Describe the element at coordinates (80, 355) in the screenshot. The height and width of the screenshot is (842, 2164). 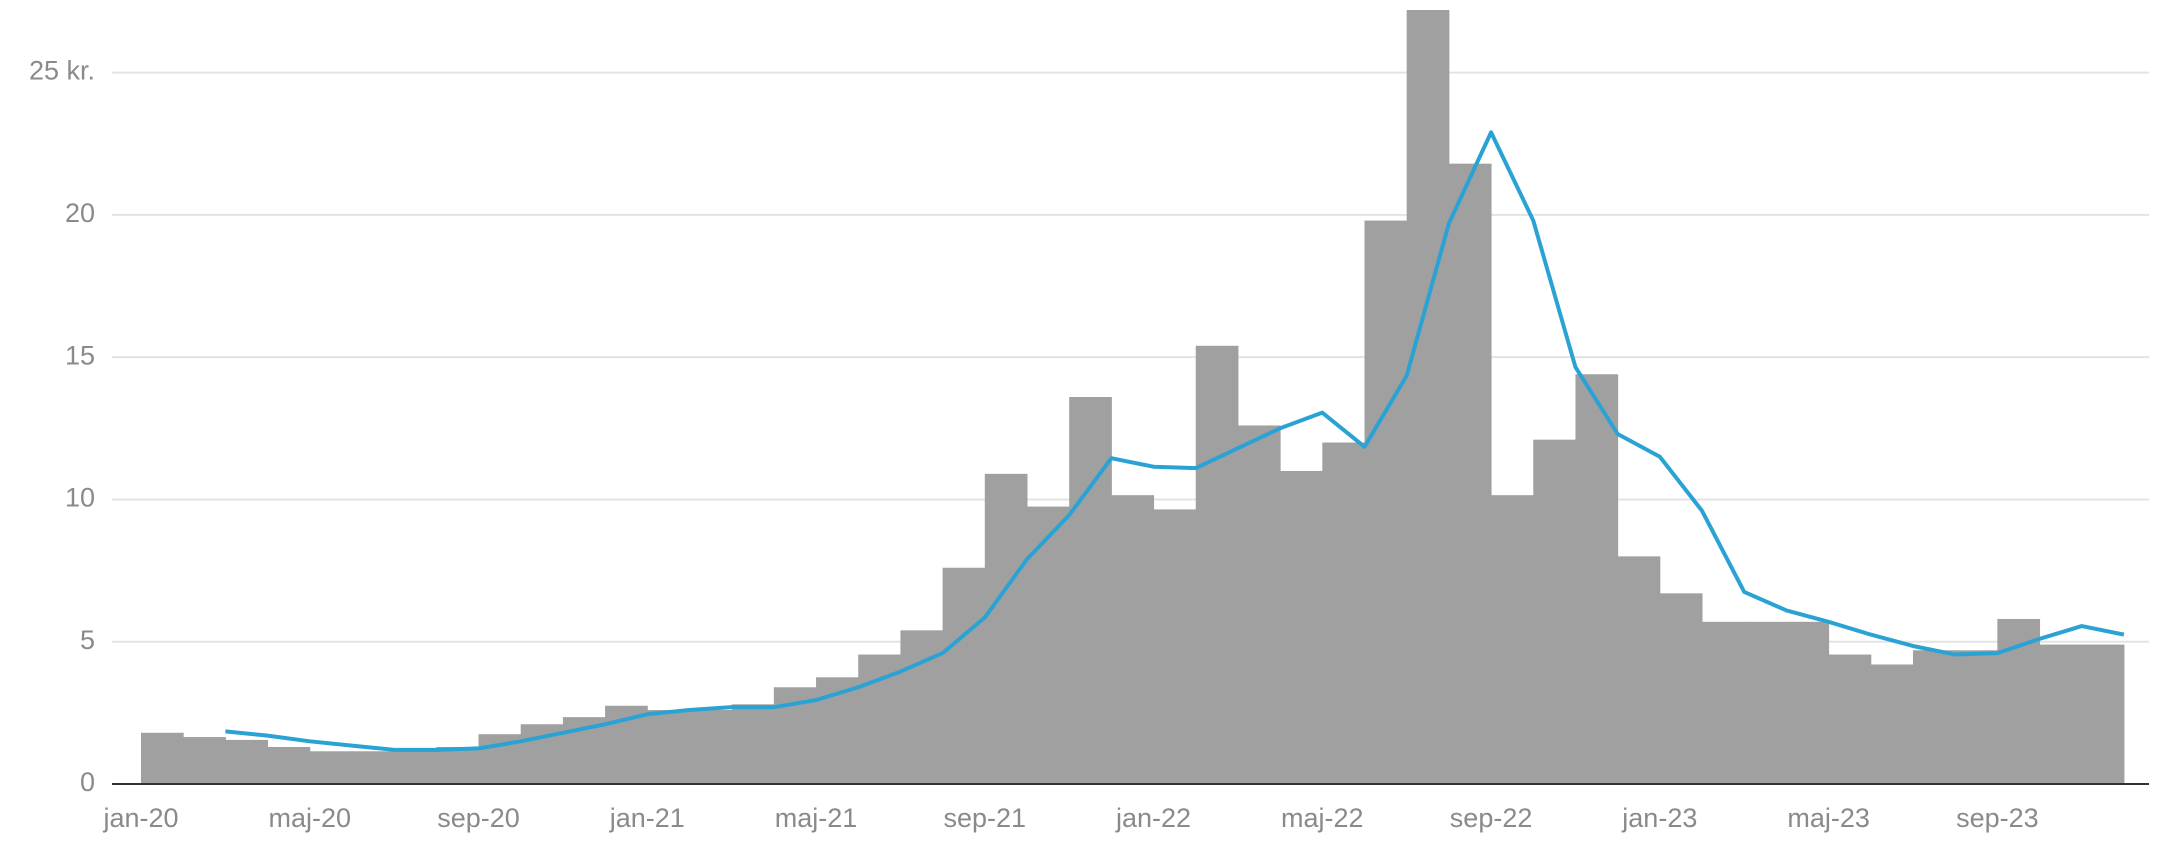
I see `y-tick-label: 15` at that location.